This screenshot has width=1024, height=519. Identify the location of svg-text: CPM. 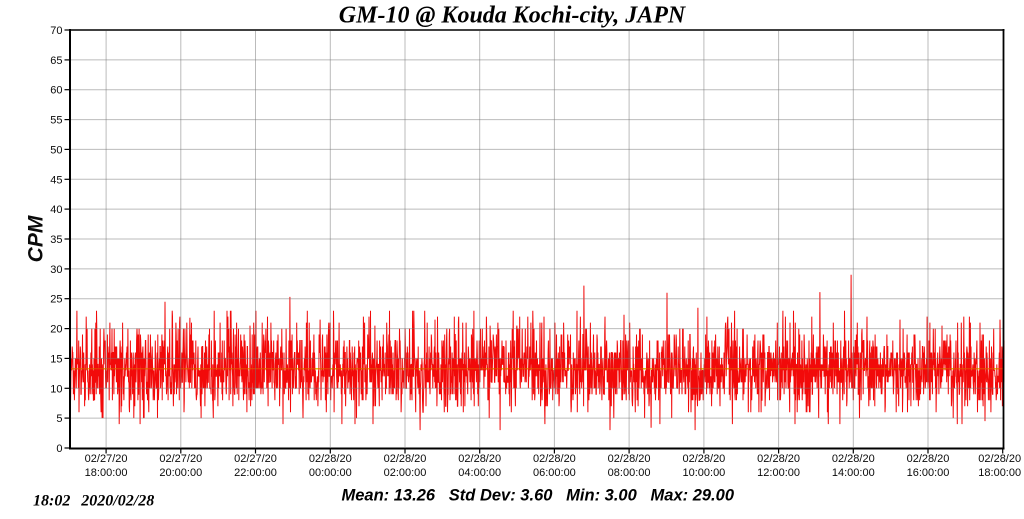
(36, 238).